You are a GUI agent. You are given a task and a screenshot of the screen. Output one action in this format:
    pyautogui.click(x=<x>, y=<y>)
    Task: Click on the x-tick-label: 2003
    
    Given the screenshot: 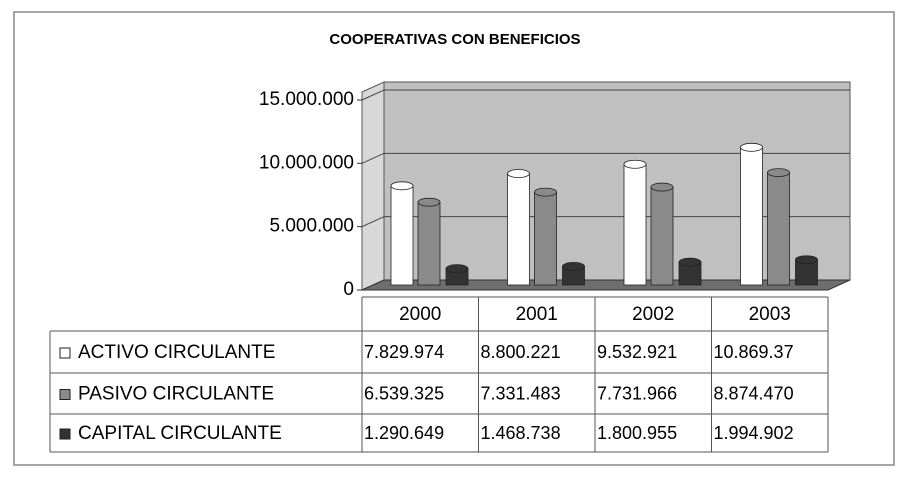 What is the action you would take?
    pyautogui.click(x=770, y=314)
    